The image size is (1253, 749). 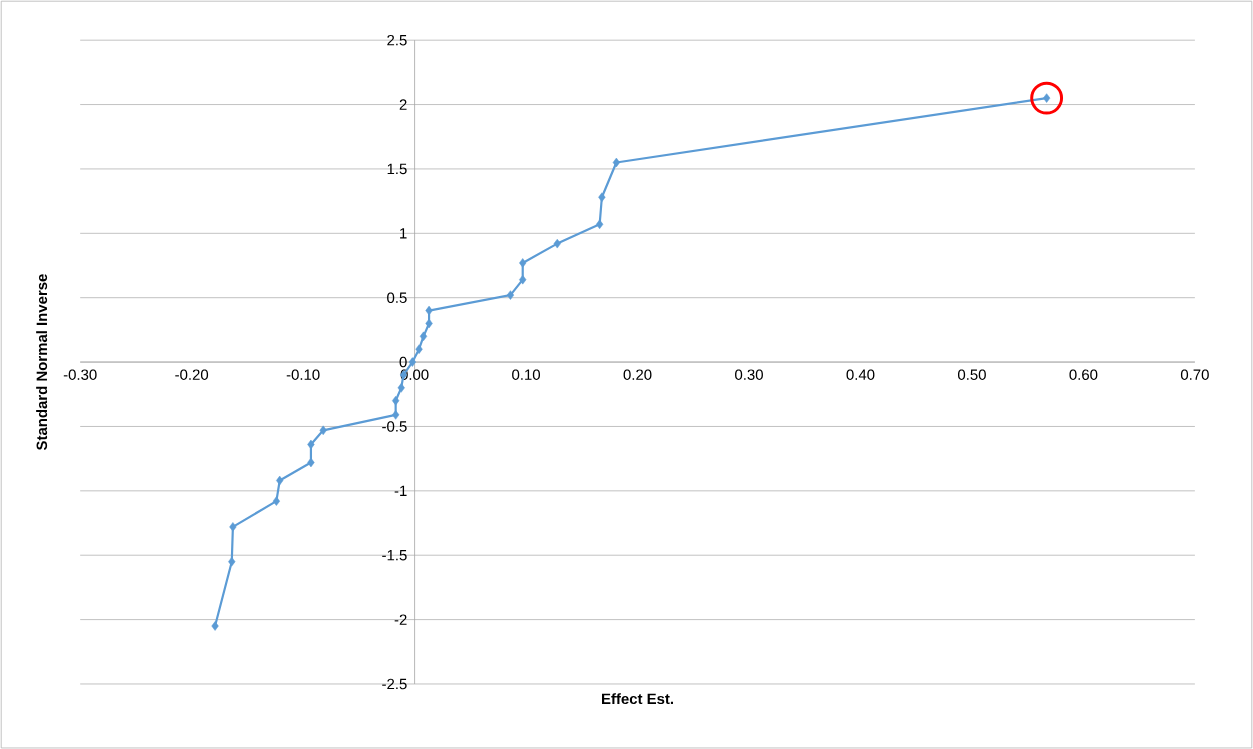 What do you see at coordinates (403, 362) in the screenshot?
I see `y-tick-label: 0` at bounding box center [403, 362].